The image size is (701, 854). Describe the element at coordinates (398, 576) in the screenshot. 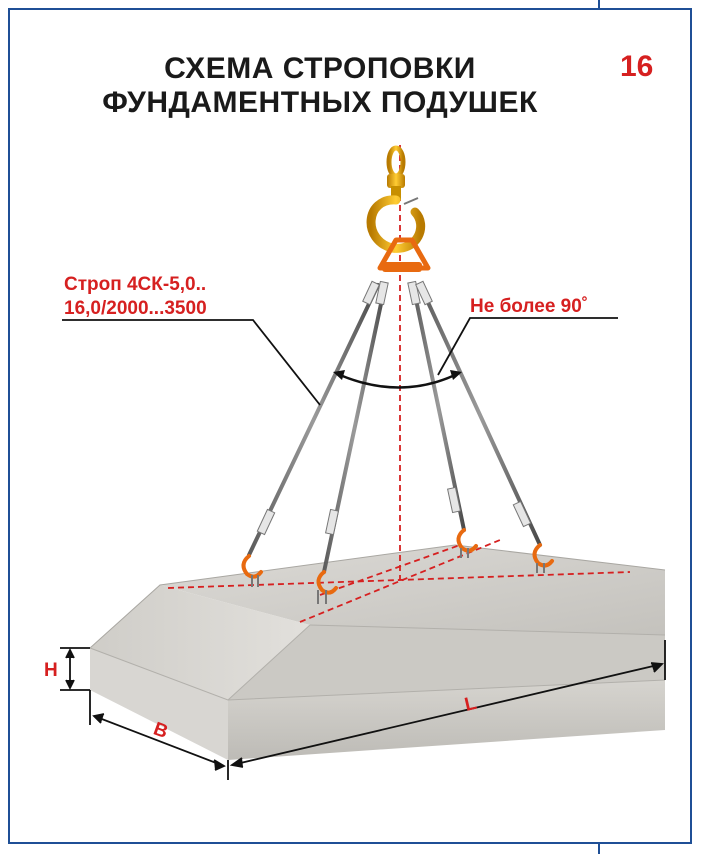

I see `lifting-loops` at that location.